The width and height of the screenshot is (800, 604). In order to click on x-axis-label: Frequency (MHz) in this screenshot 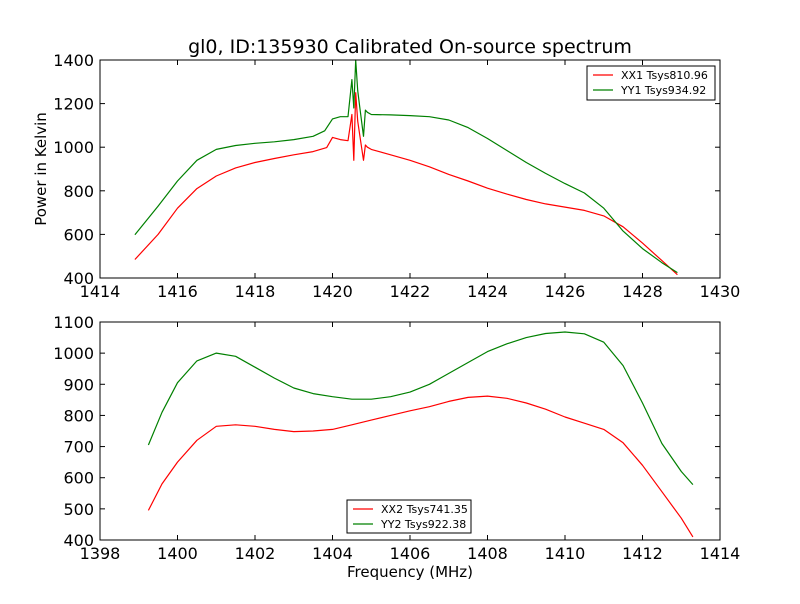, I will do `click(410, 572)`.